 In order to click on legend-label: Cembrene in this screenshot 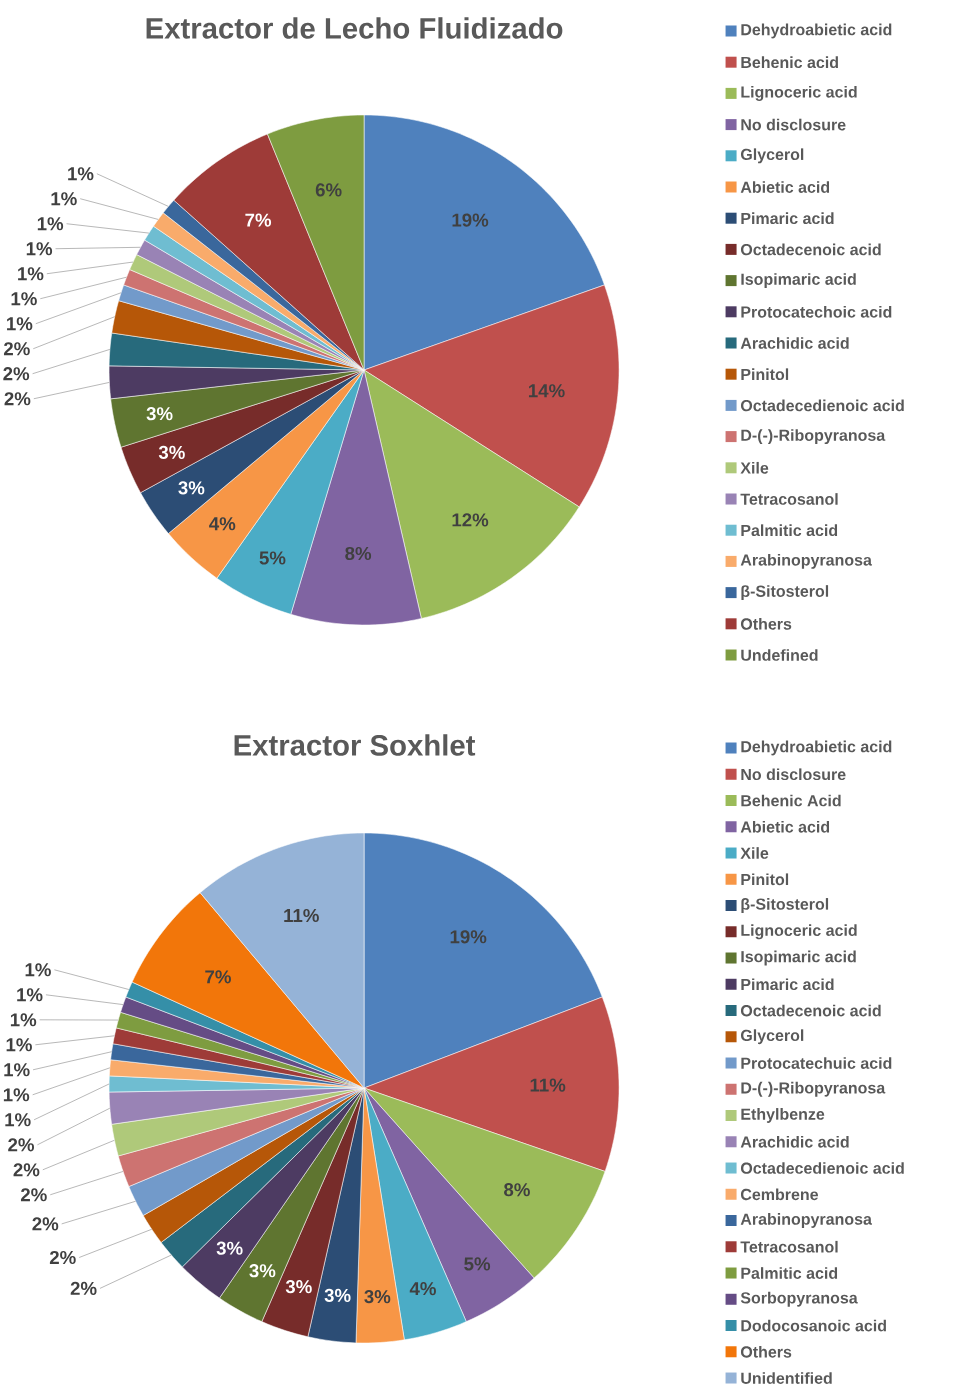, I will do `click(779, 1194)`.